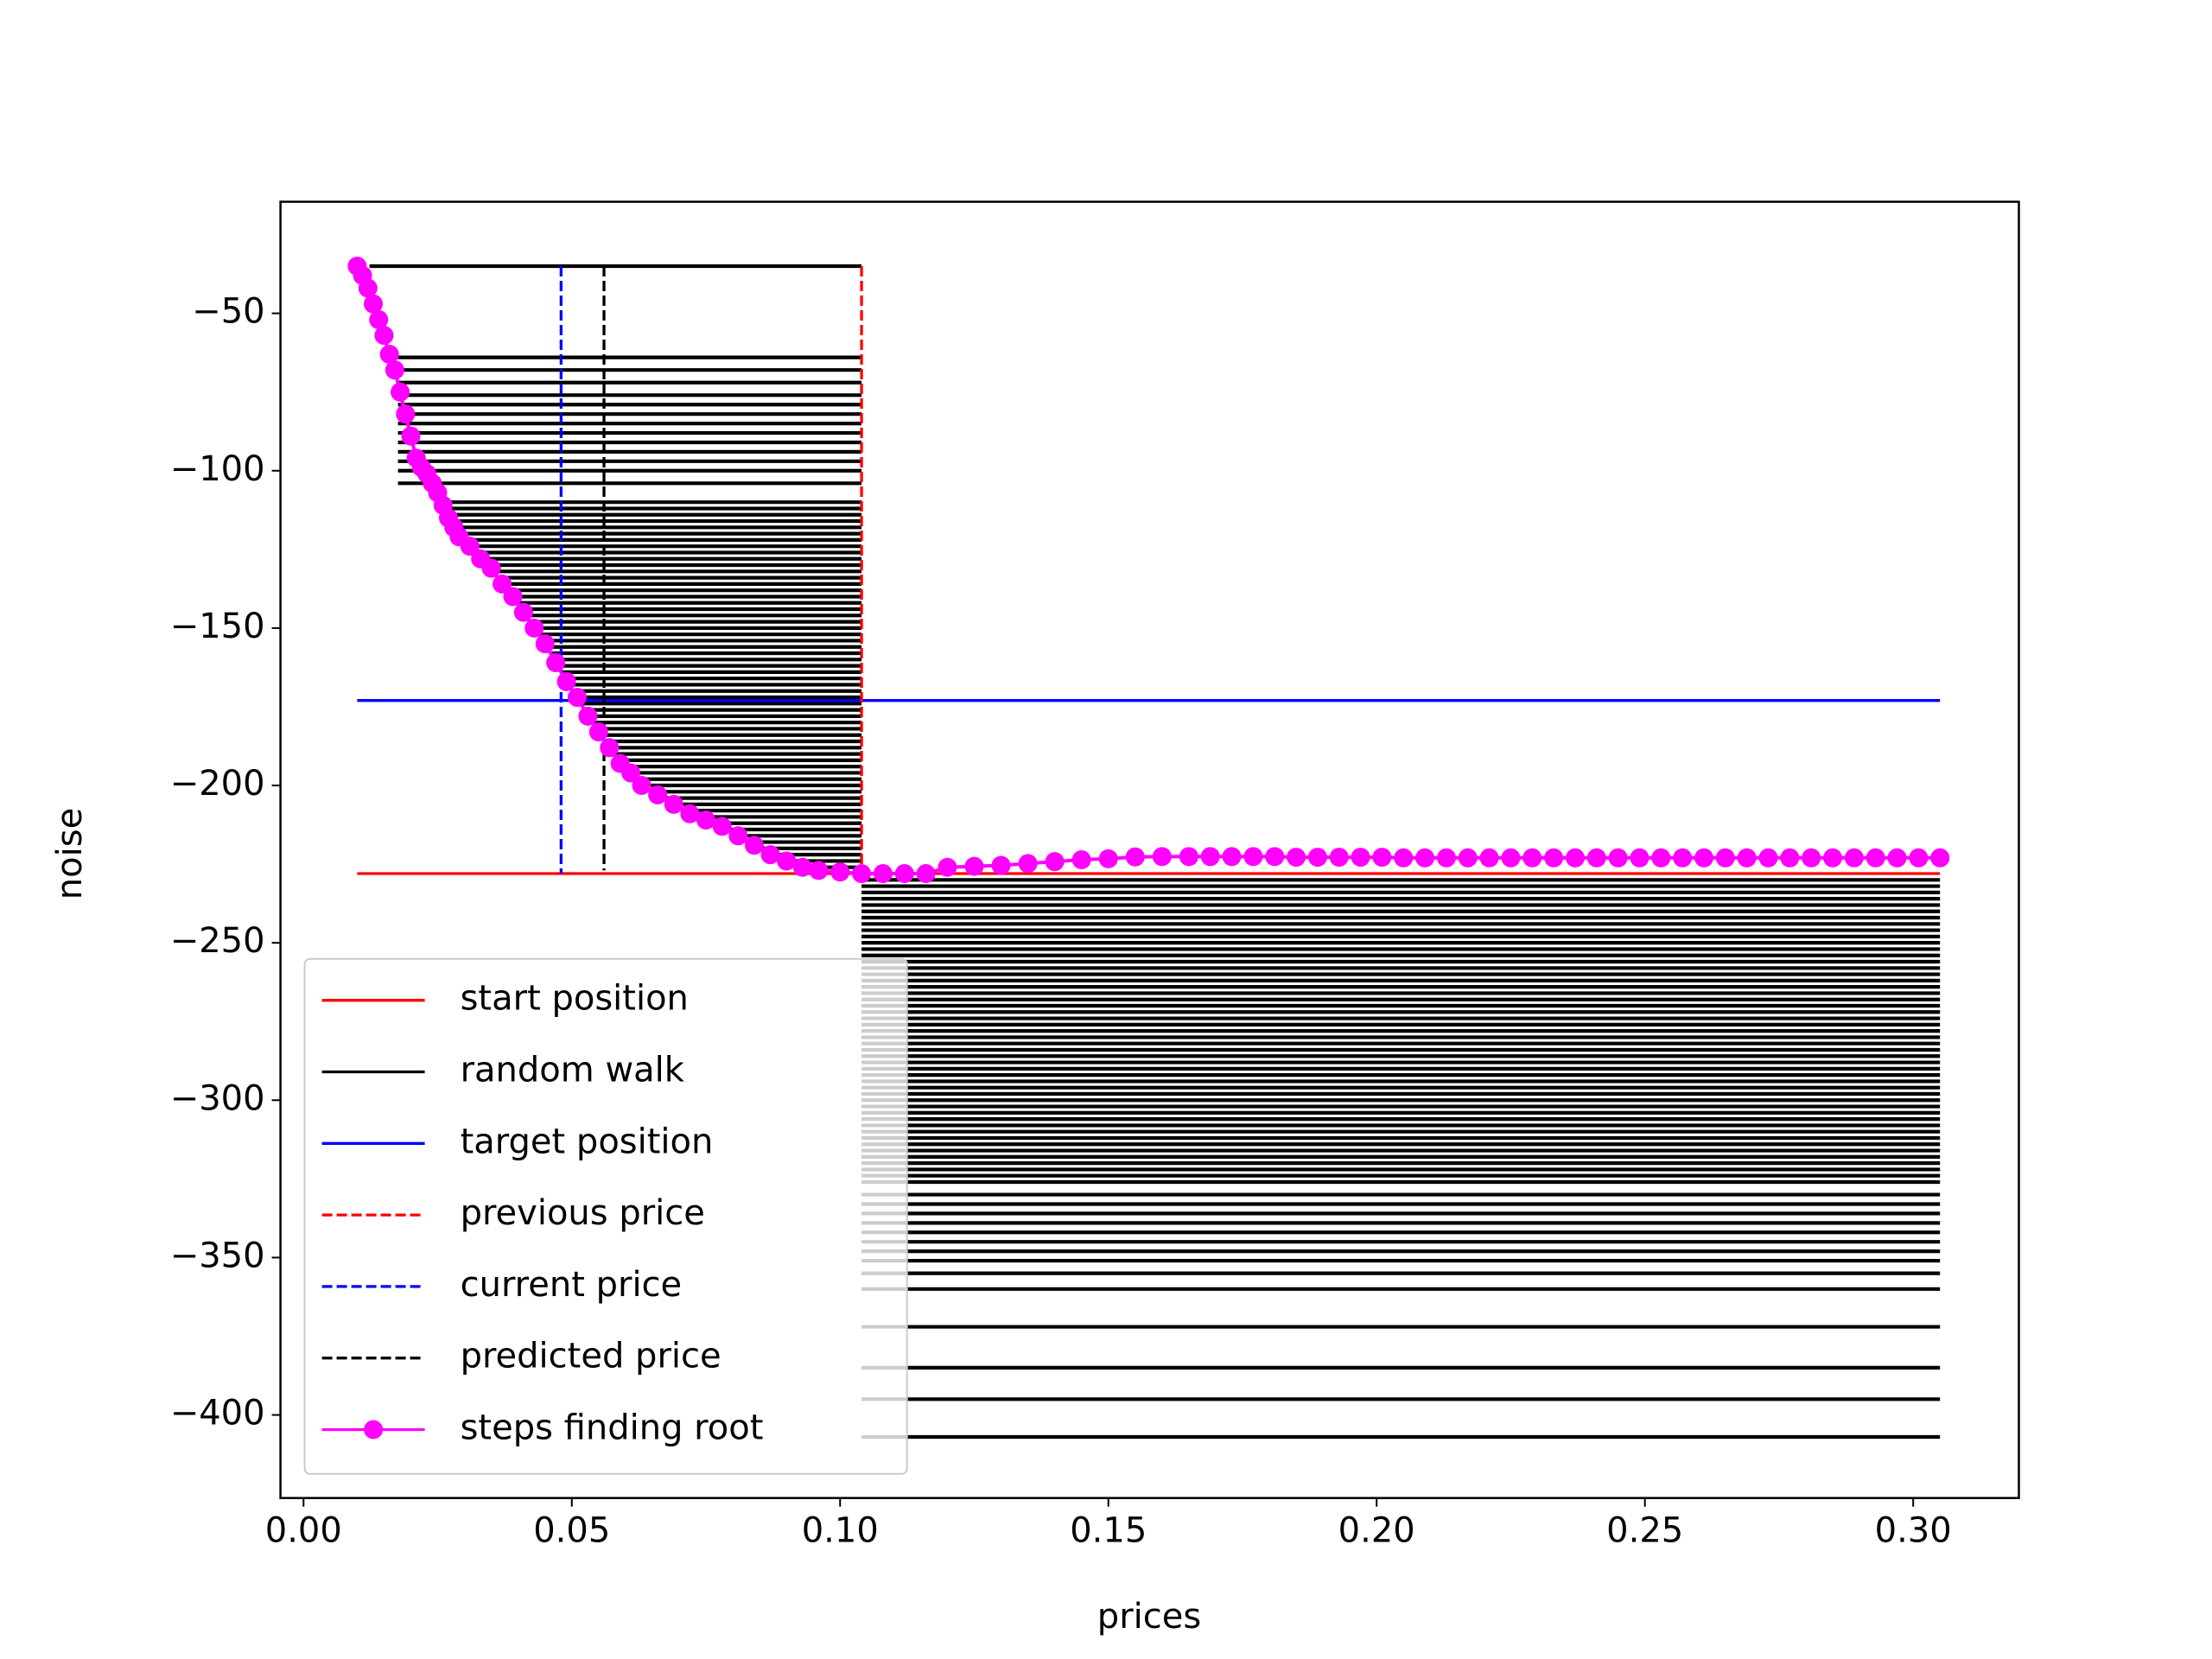 Image resolution: width=2212 pixels, height=1659 pixels. I want to click on legend-label: start position, so click(575, 999).